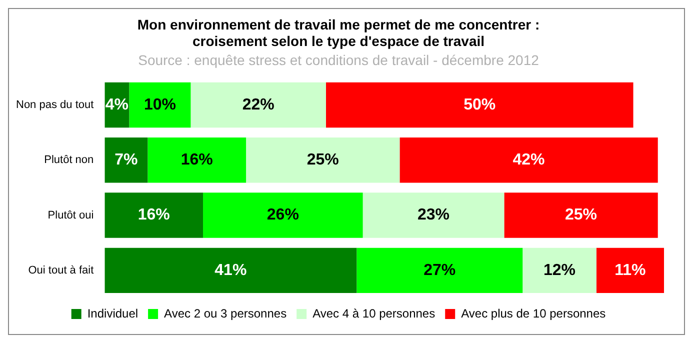  I want to click on chart-subtitle: Source : enquête stress et conditions de travail - décembre 2012, so click(339, 60).